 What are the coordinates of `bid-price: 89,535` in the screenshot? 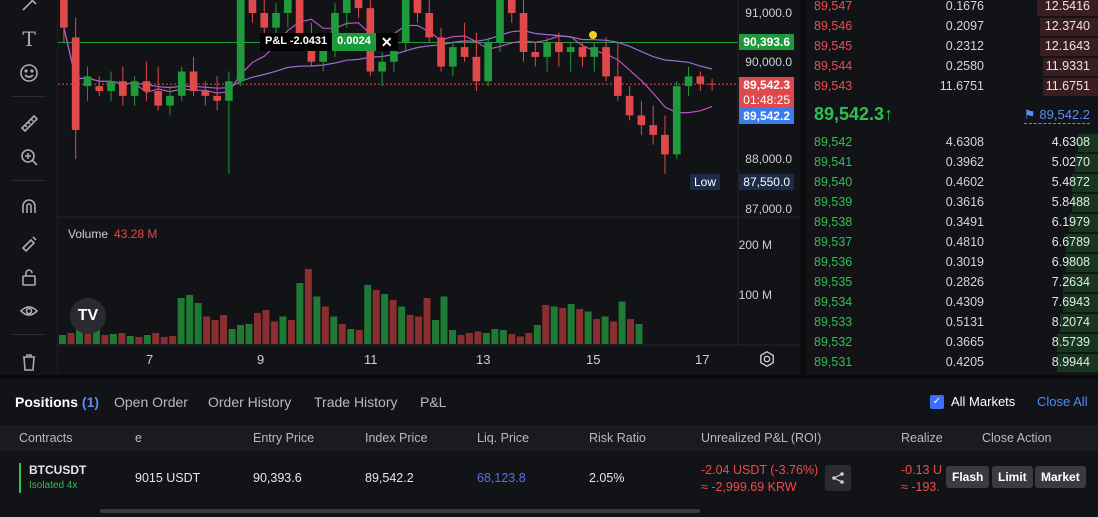 It's located at (833, 282).